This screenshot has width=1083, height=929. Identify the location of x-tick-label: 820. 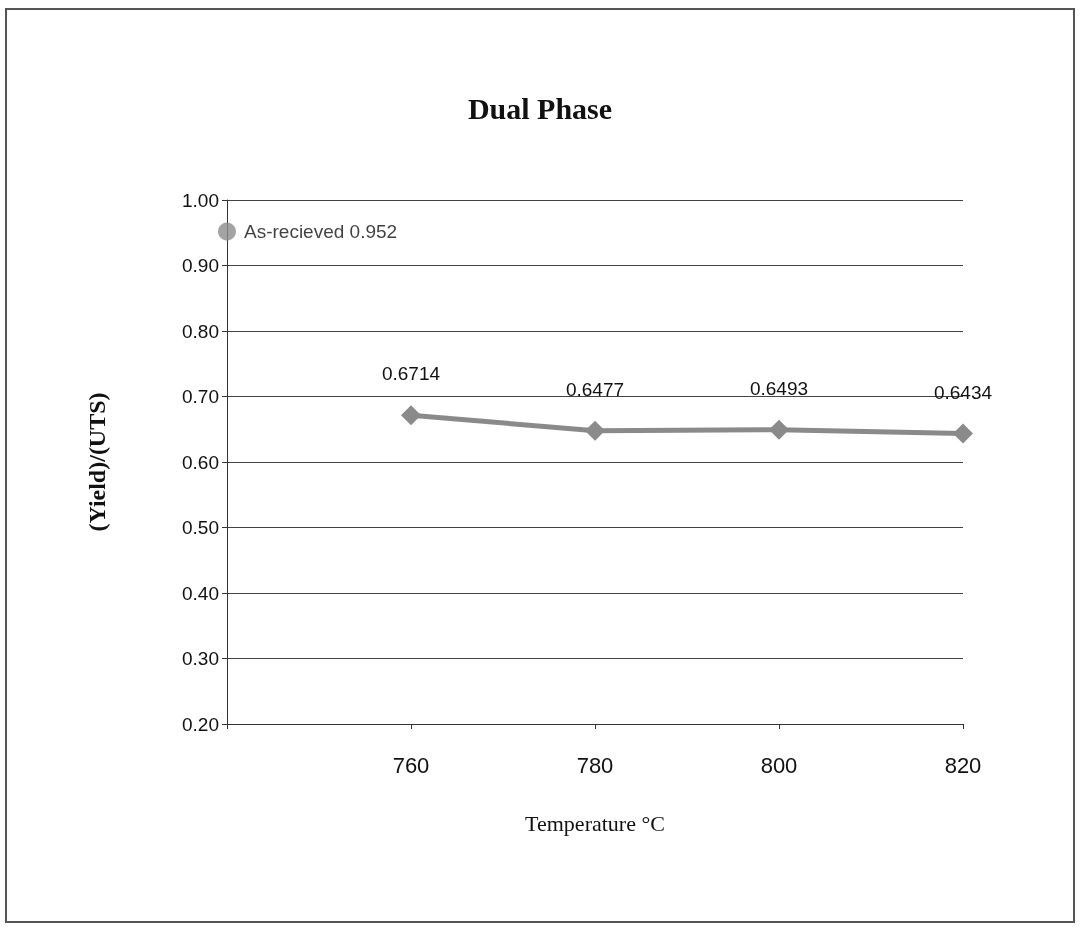
(963, 765).